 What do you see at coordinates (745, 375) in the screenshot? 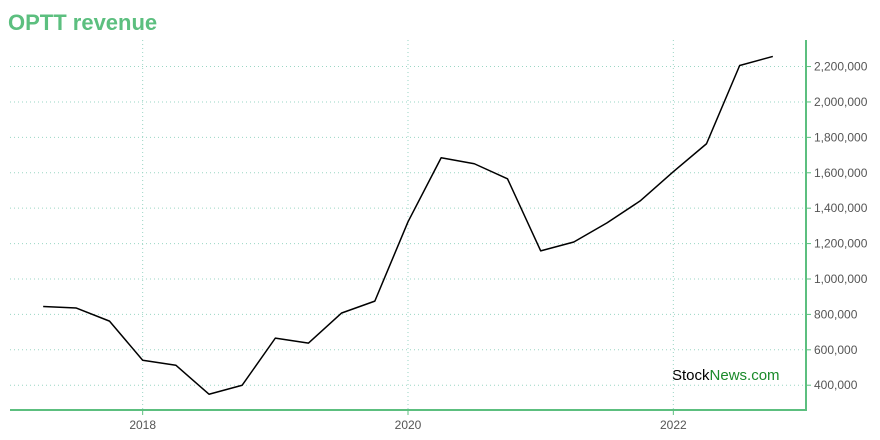
I see `watermark-suffix: News.com` at bounding box center [745, 375].